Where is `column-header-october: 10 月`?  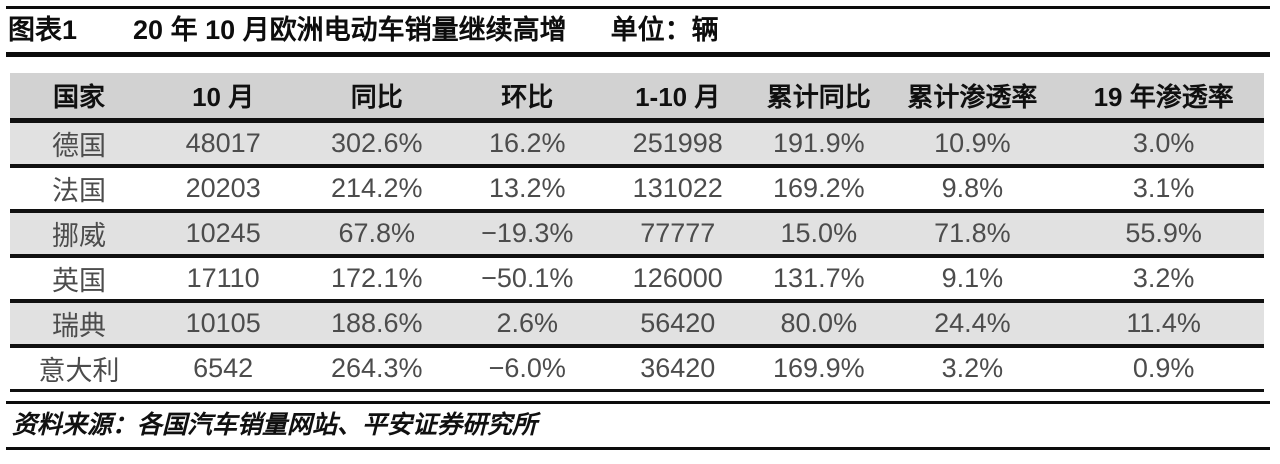
column-header-october: 10 月 is located at coordinates (223, 97).